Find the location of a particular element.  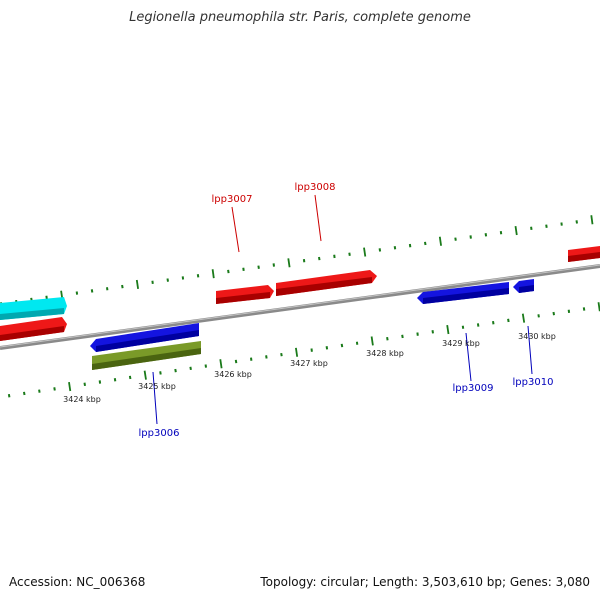

reverse-gene-lpp3006 is located at coordinates (144, 337).